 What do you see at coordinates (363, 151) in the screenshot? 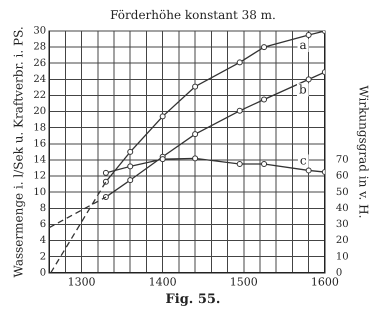
I see `y2-axis-title: Wirkungsgrad in v. H.` at bounding box center [363, 151].